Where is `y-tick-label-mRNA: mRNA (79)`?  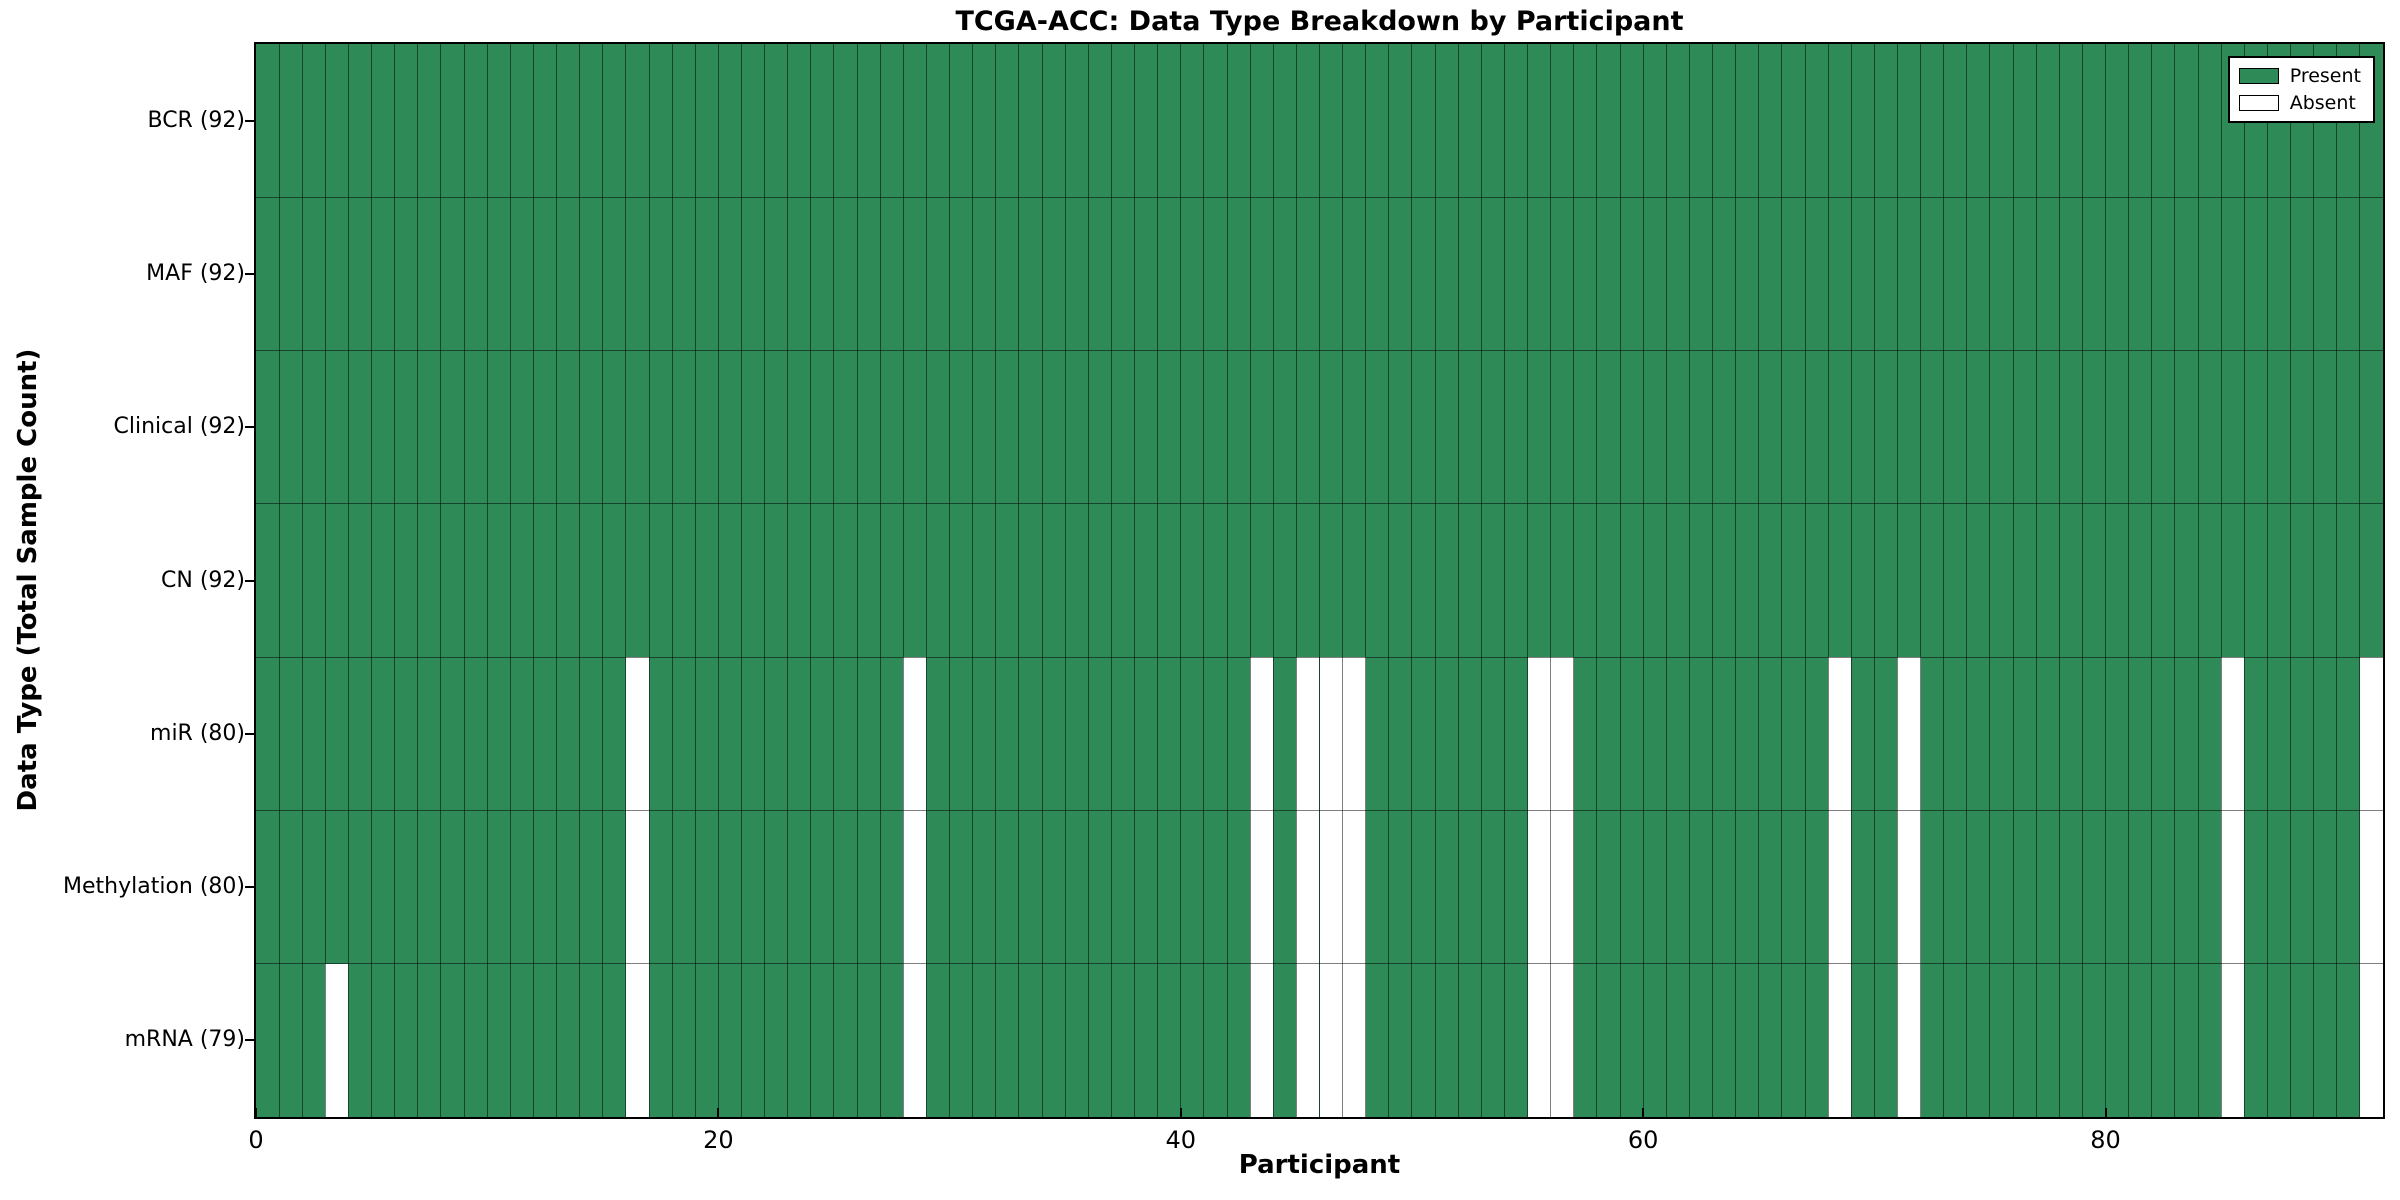 y-tick-label-mRNA: mRNA (79) is located at coordinates (184, 1040).